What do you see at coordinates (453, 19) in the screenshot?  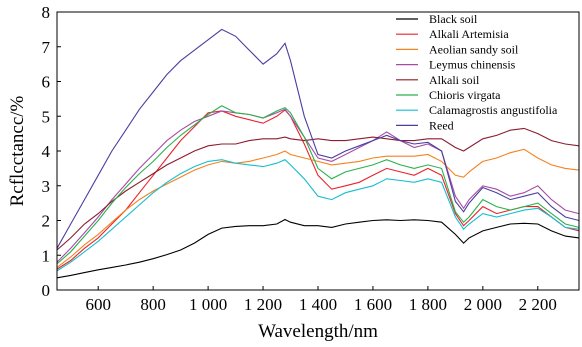 I see `legend-label: Black soil` at bounding box center [453, 19].